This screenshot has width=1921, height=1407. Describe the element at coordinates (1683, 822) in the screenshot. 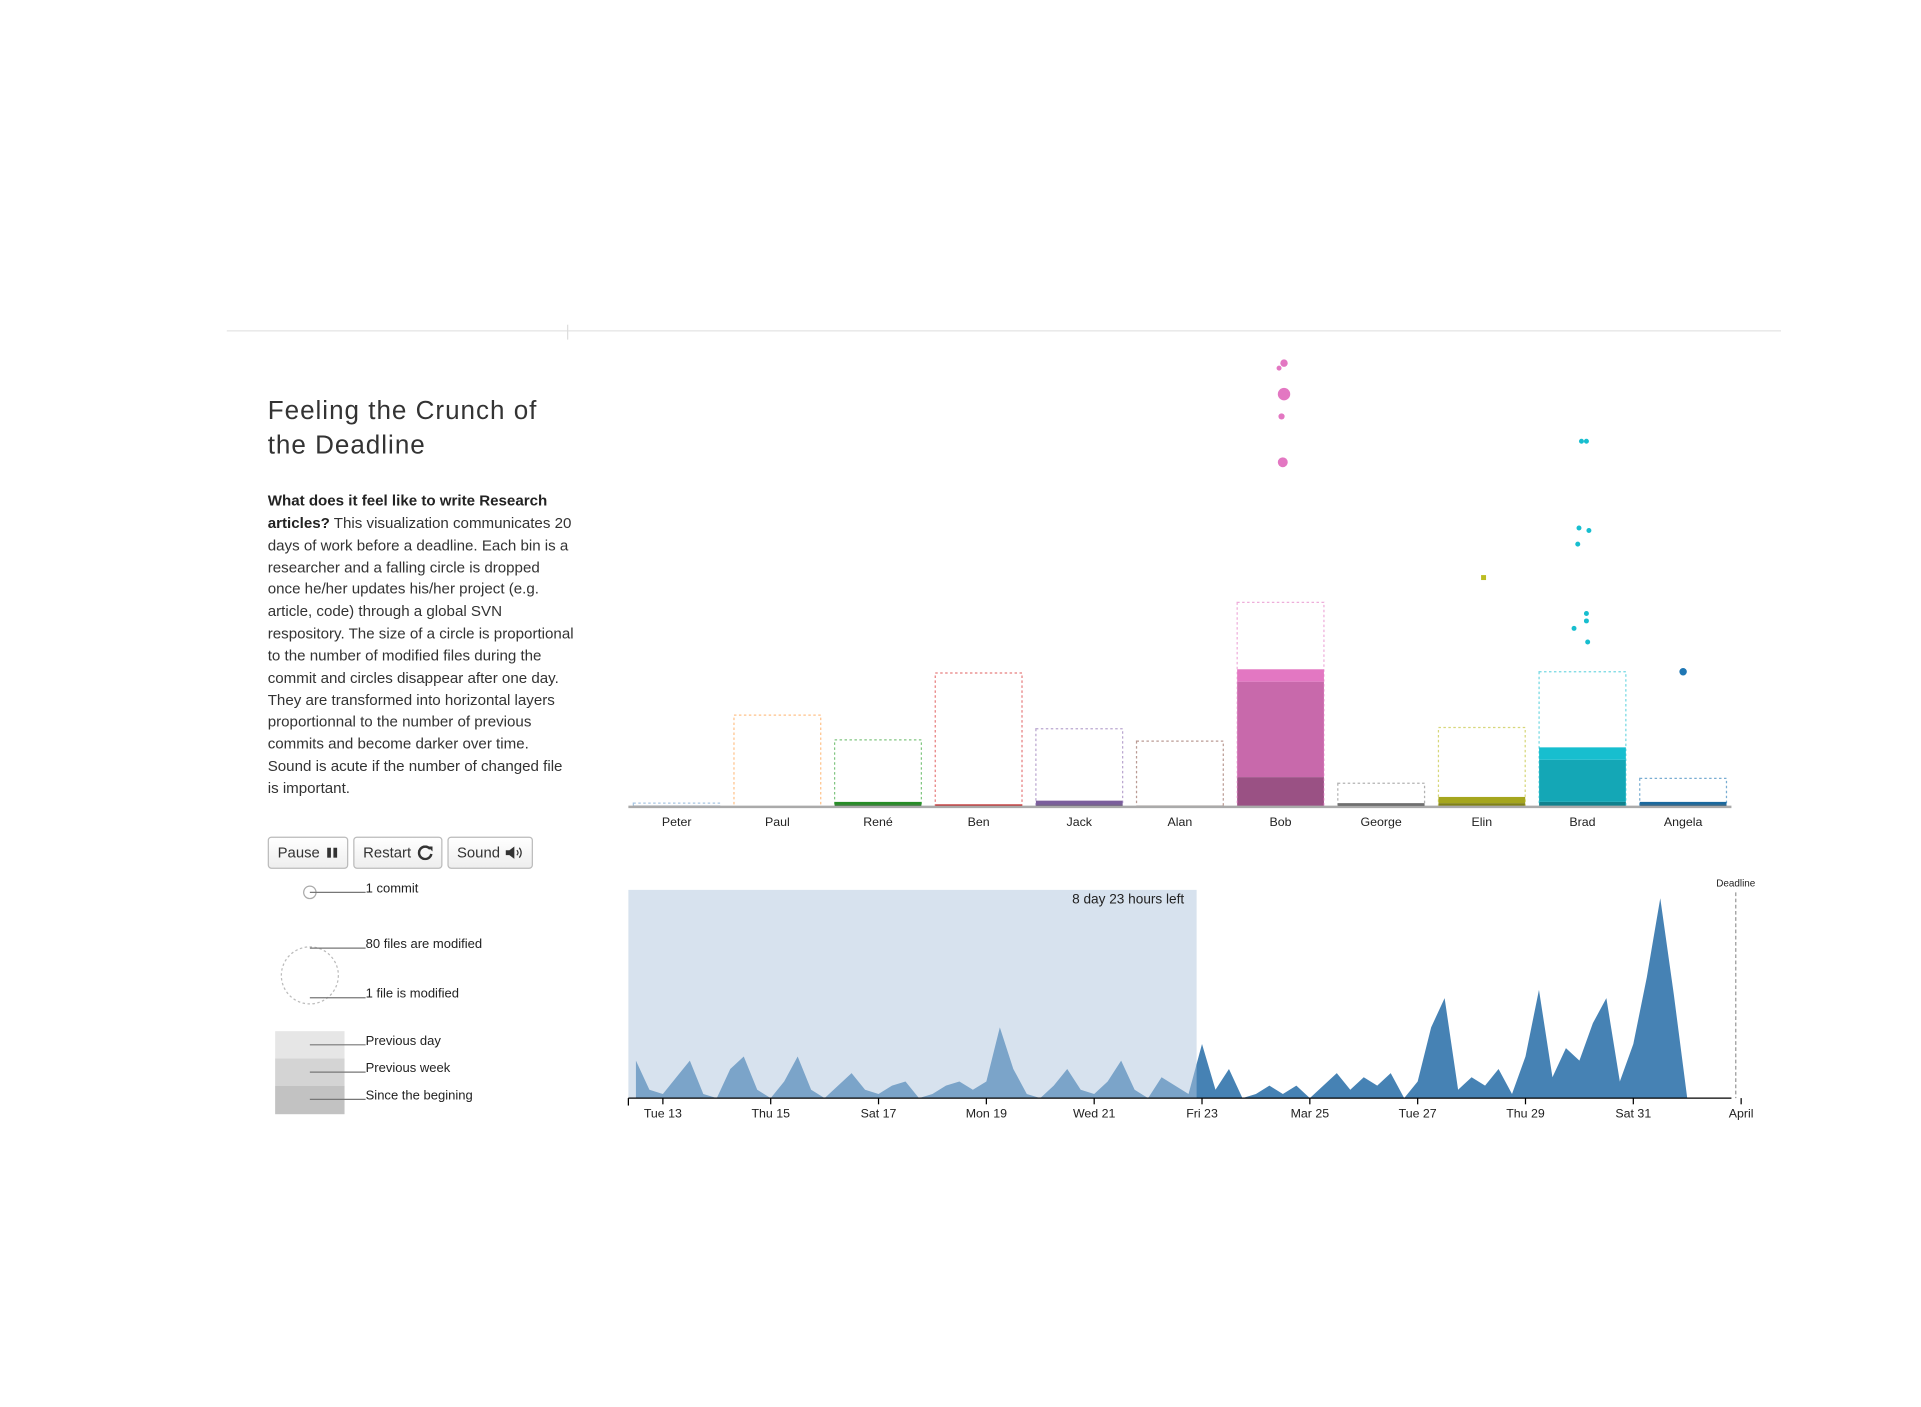

I see `bin-label: Angela` at that location.